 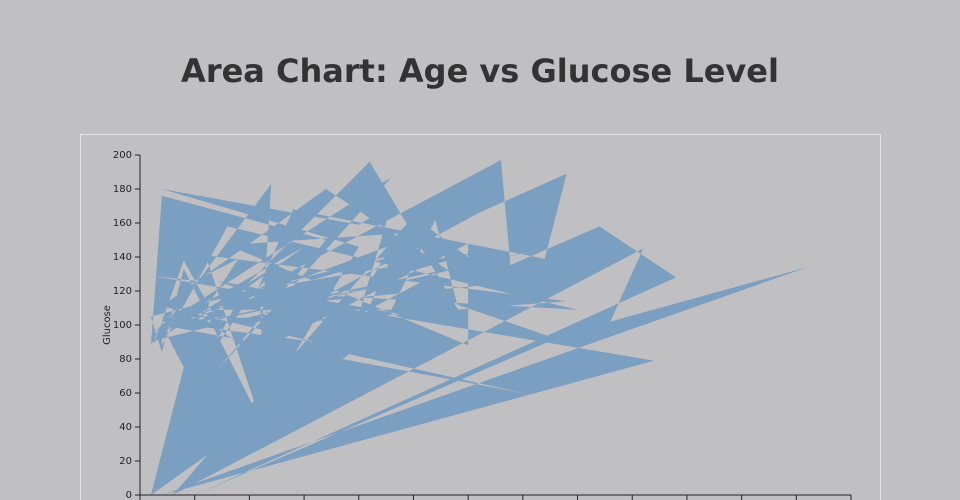 I want to click on y-tick-label: 0, so click(x=129, y=495).